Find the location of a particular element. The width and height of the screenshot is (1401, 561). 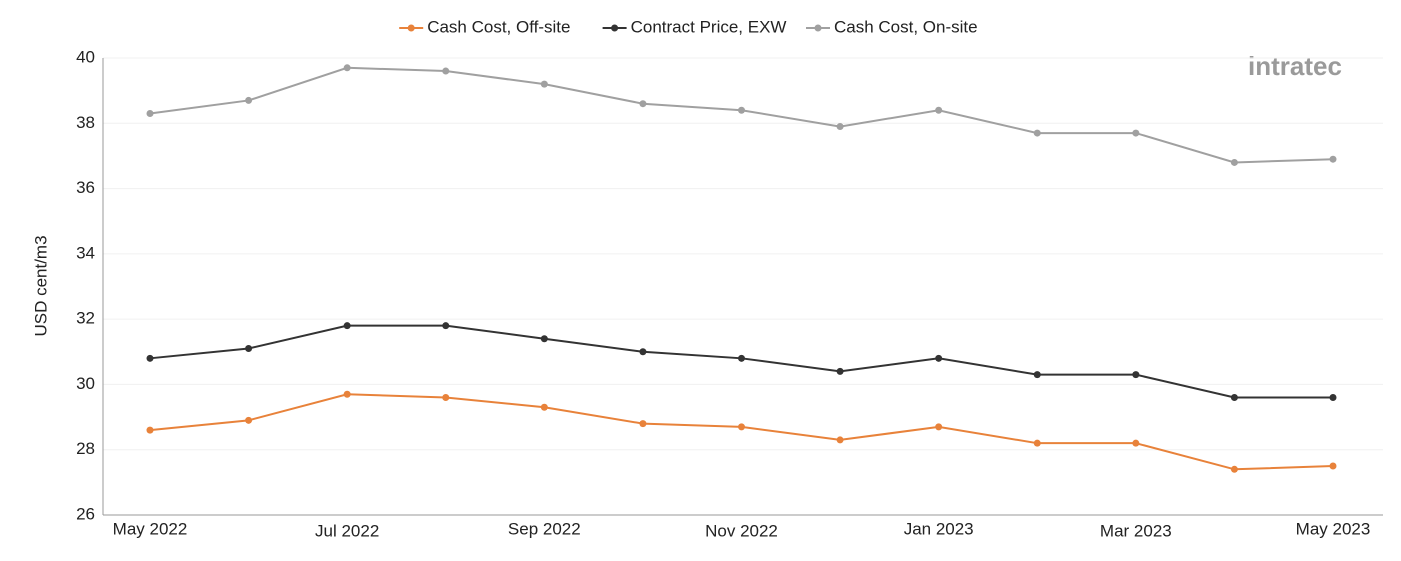

y-tick-label: 40 is located at coordinates (85, 56).